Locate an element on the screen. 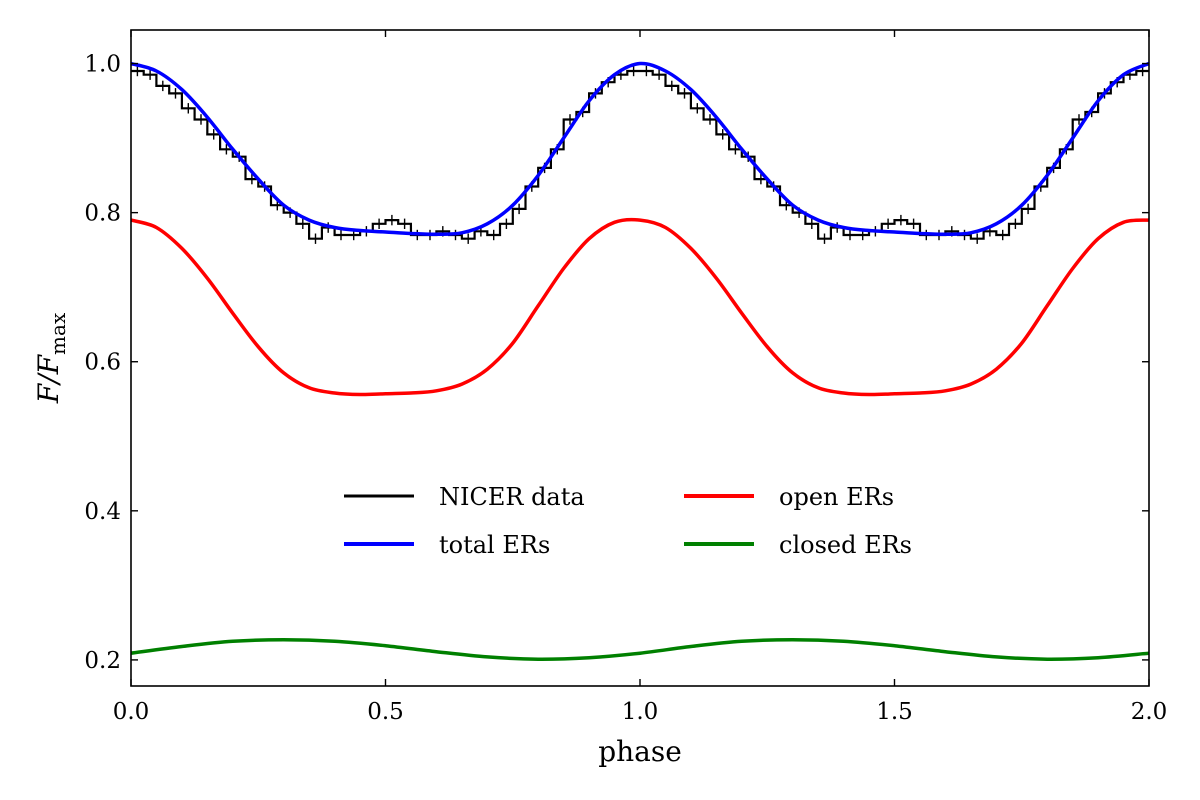 This screenshot has height=800, width=1200. legend-item-total-ers: total ERs is located at coordinates (447, 545).